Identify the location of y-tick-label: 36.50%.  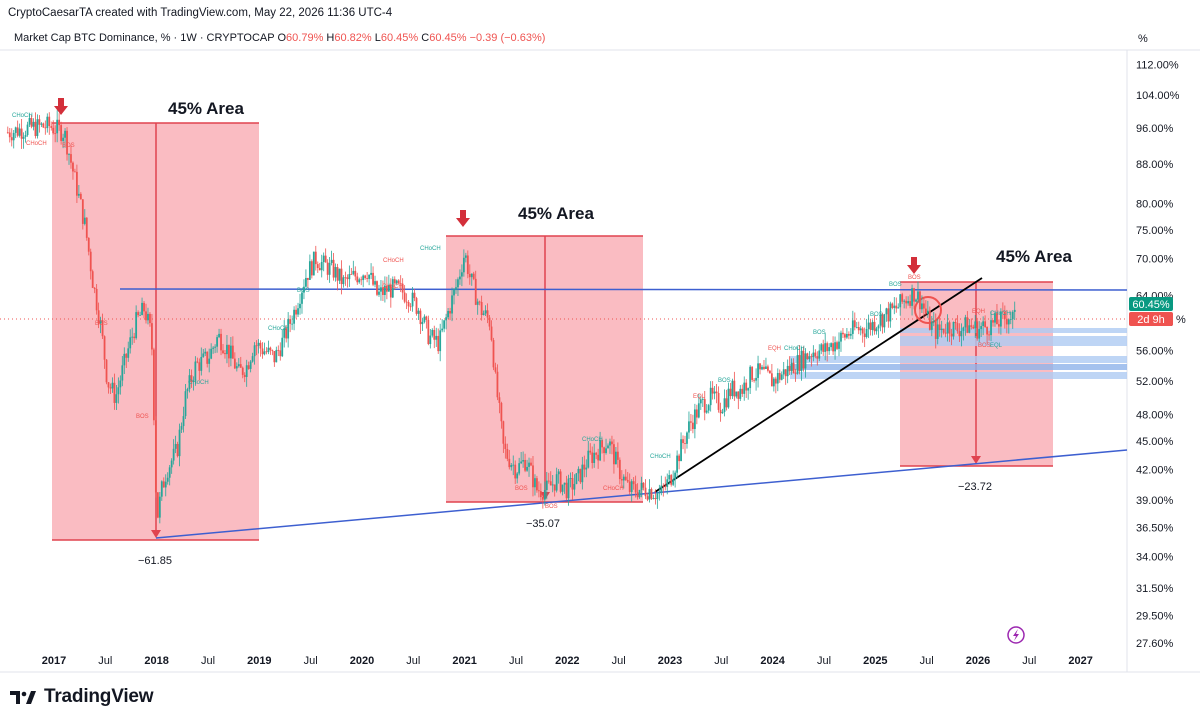
(1155, 528).